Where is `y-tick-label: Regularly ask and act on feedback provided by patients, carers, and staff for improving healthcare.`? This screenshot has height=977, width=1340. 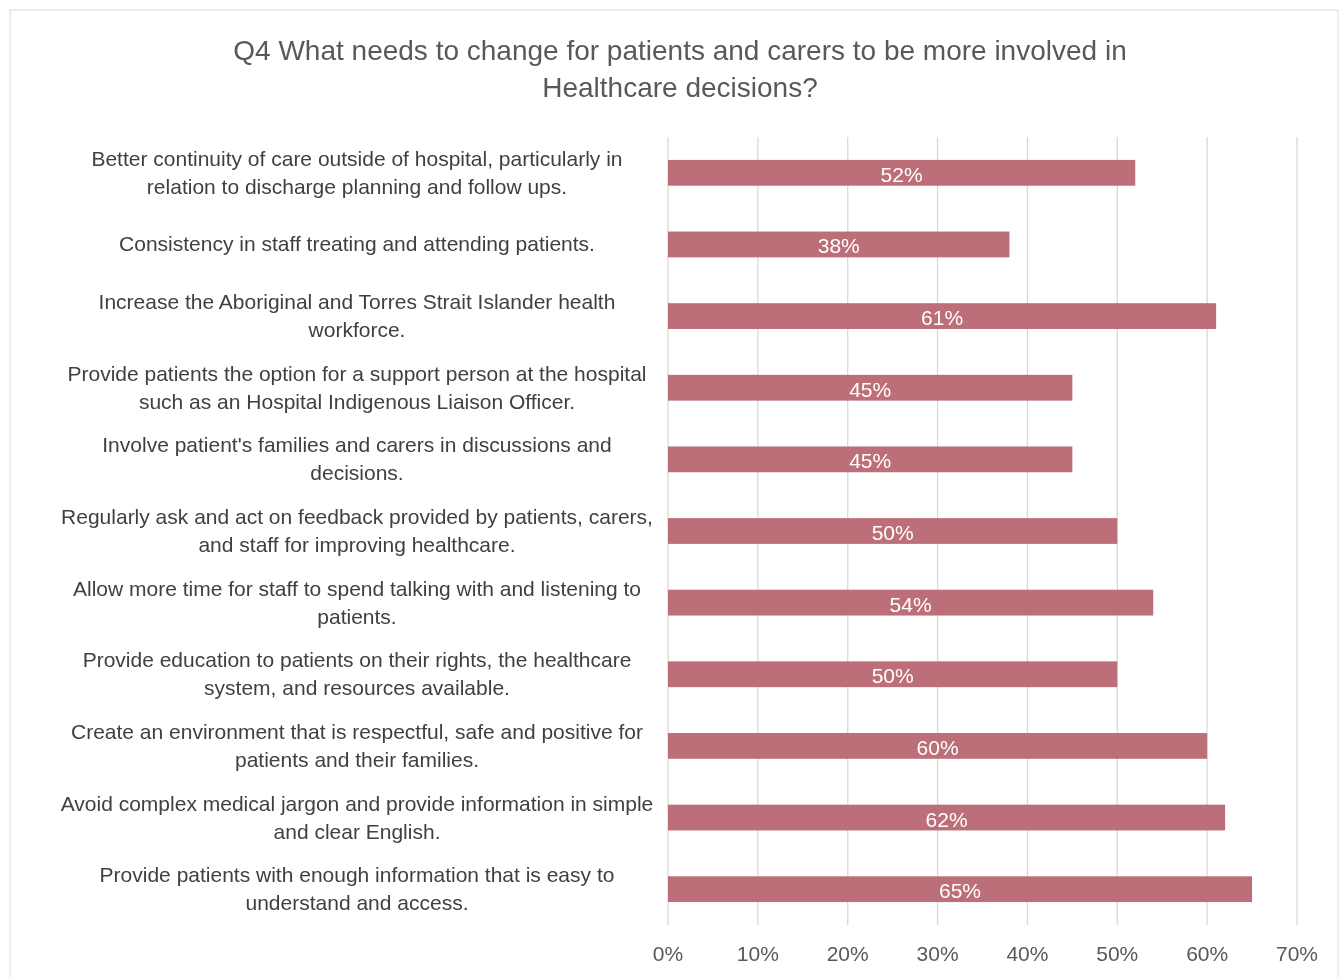
y-tick-label: Regularly ask and act on feedback provided by patients, carers, and staff for improving healthcare. is located at coordinates (357, 530).